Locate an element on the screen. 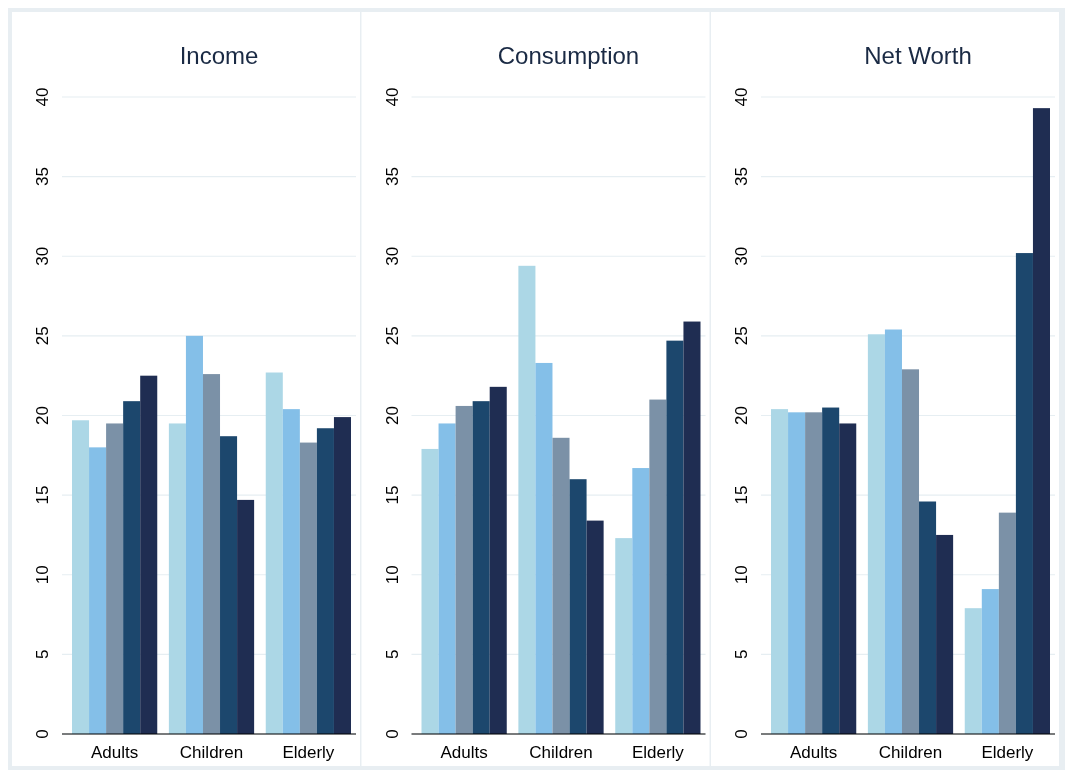 The image size is (1073, 778). chart-title: Income is located at coordinates (219, 55).